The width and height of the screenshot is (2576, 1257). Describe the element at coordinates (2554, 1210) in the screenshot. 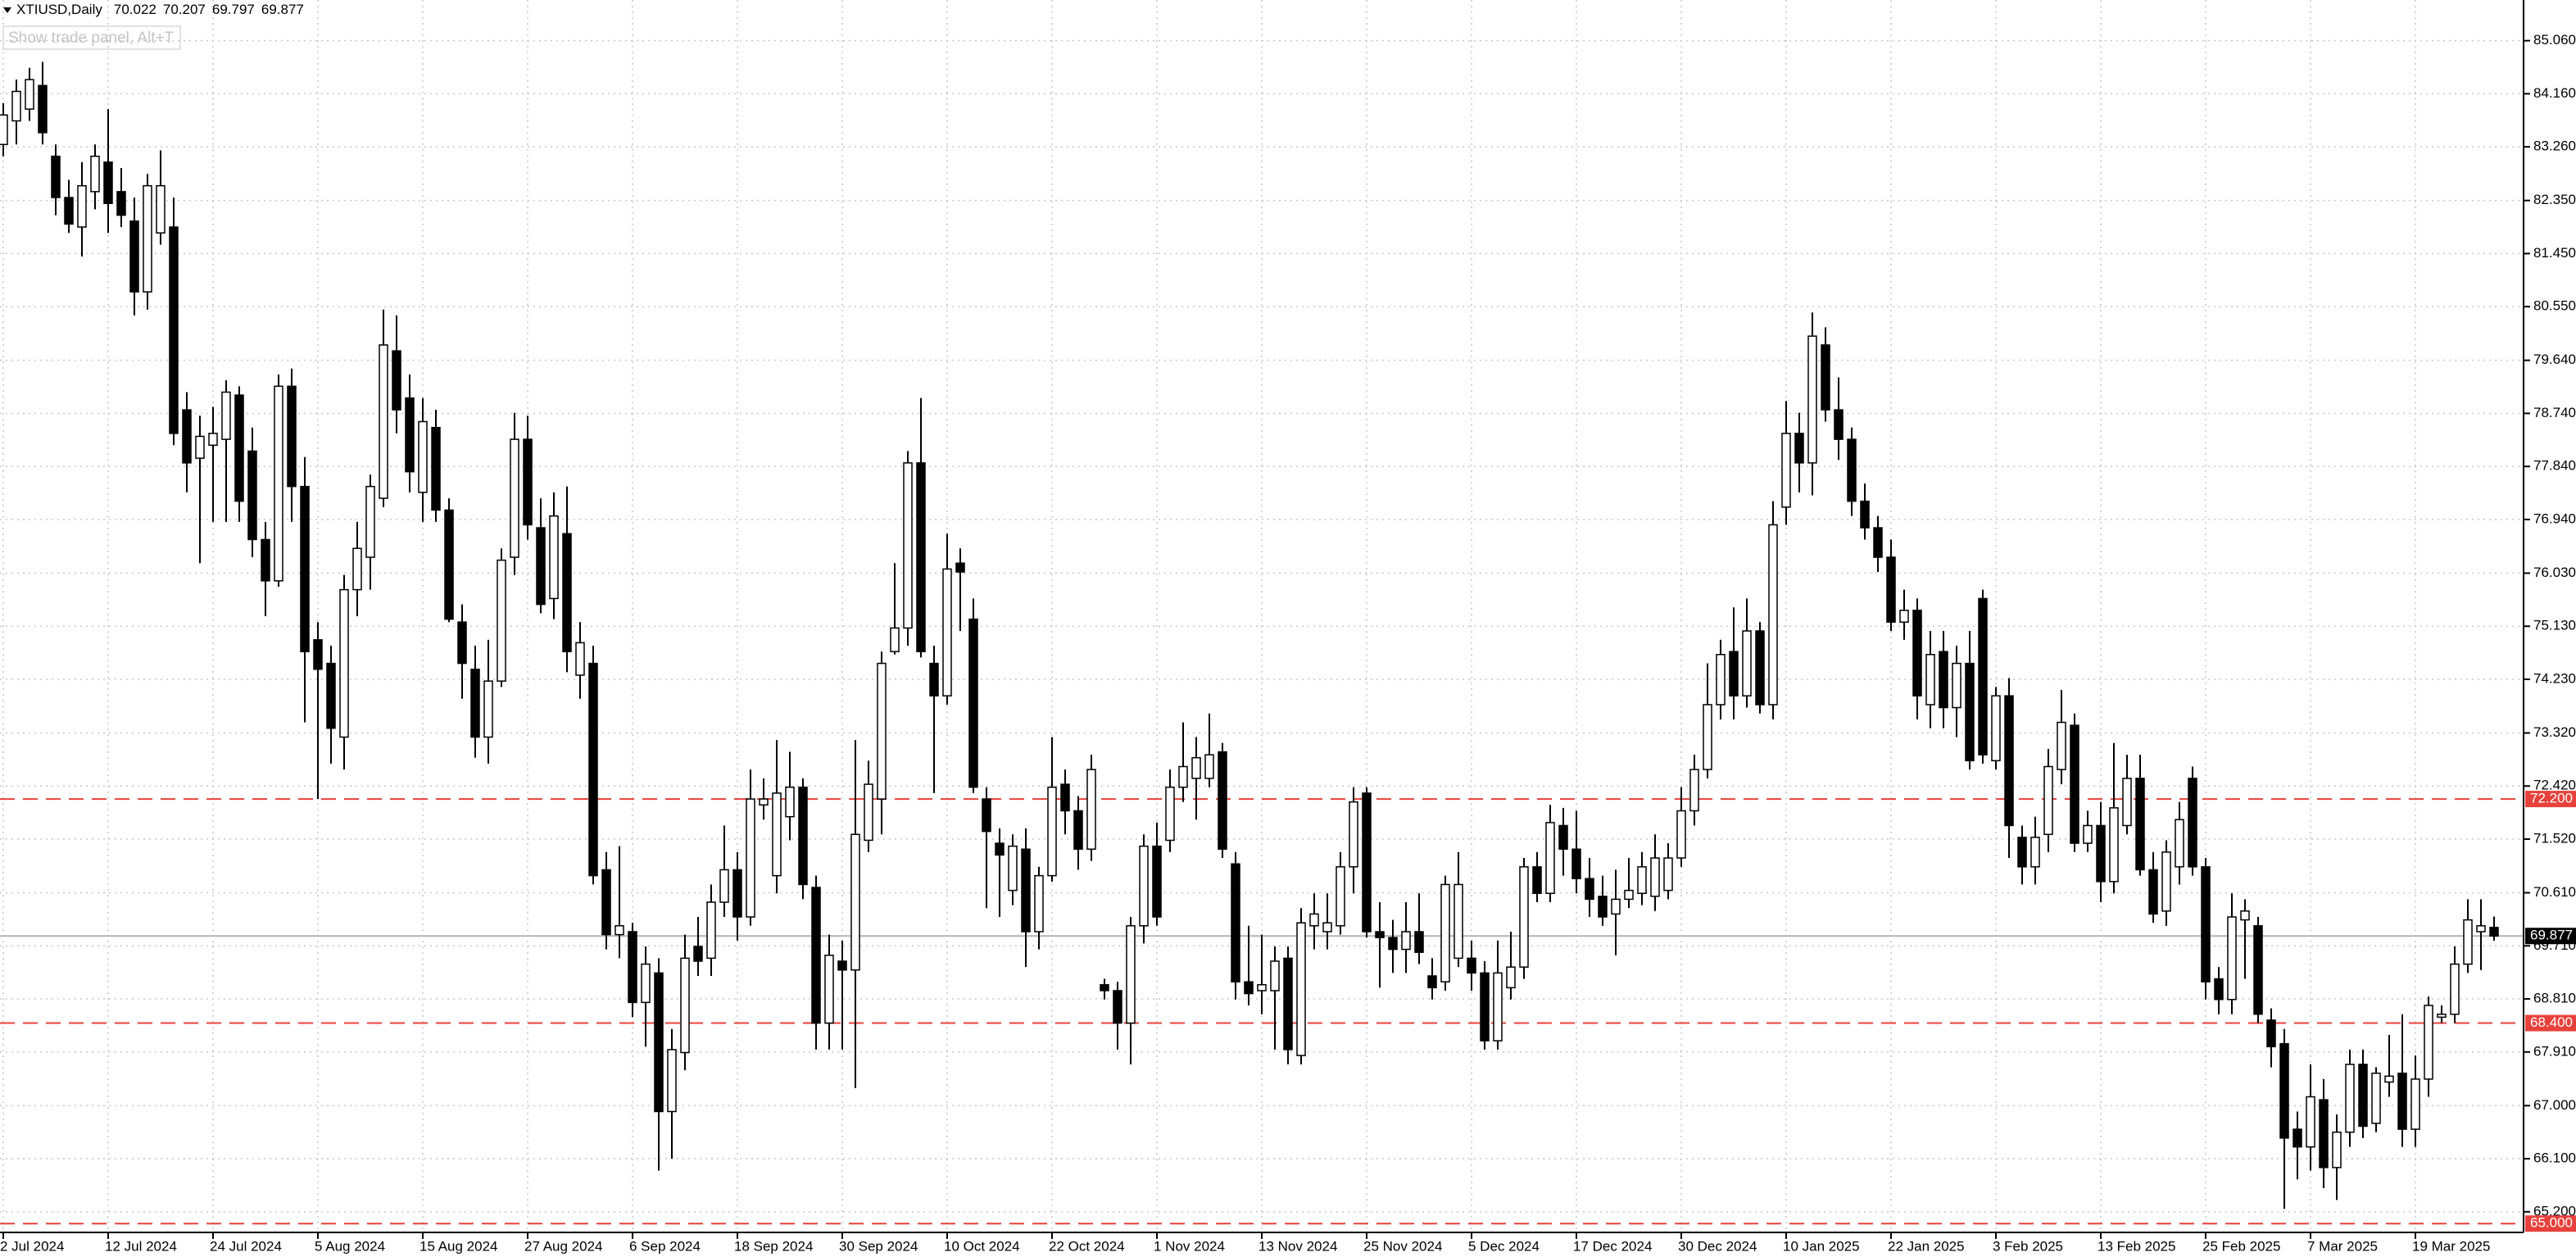

I see `y-tick-label: 65.200` at that location.